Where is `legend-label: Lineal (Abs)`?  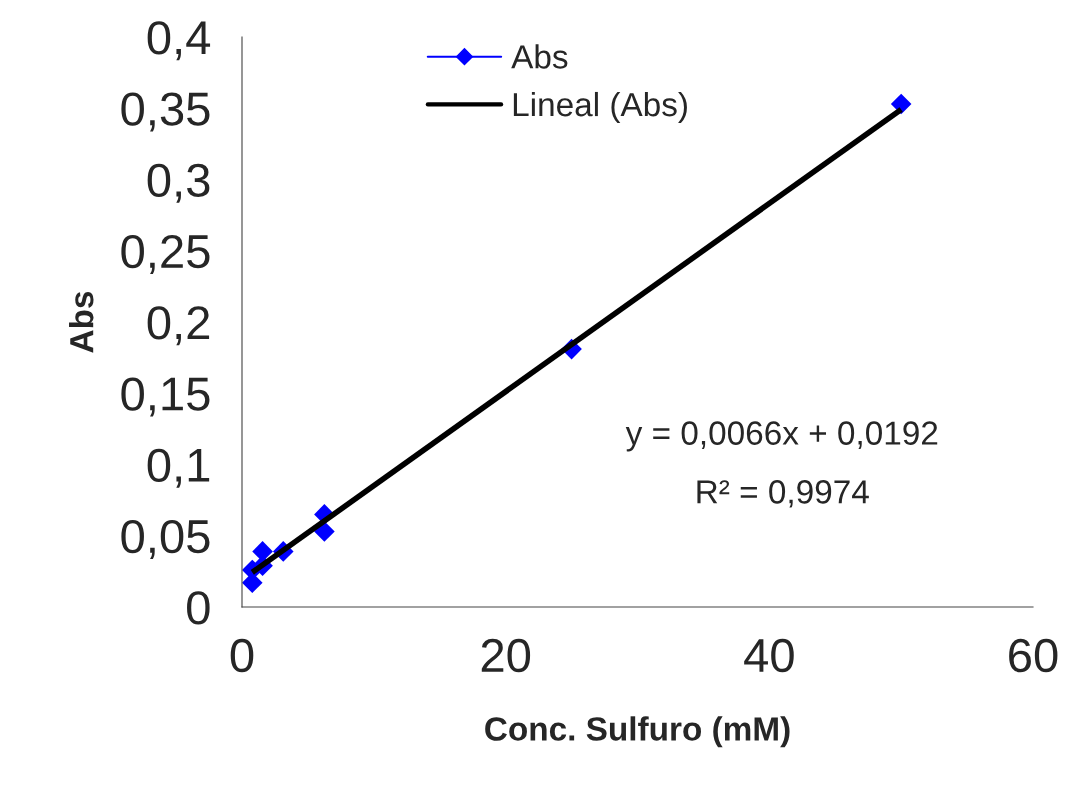
legend-label: Lineal (Abs) is located at coordinates (600, 107).